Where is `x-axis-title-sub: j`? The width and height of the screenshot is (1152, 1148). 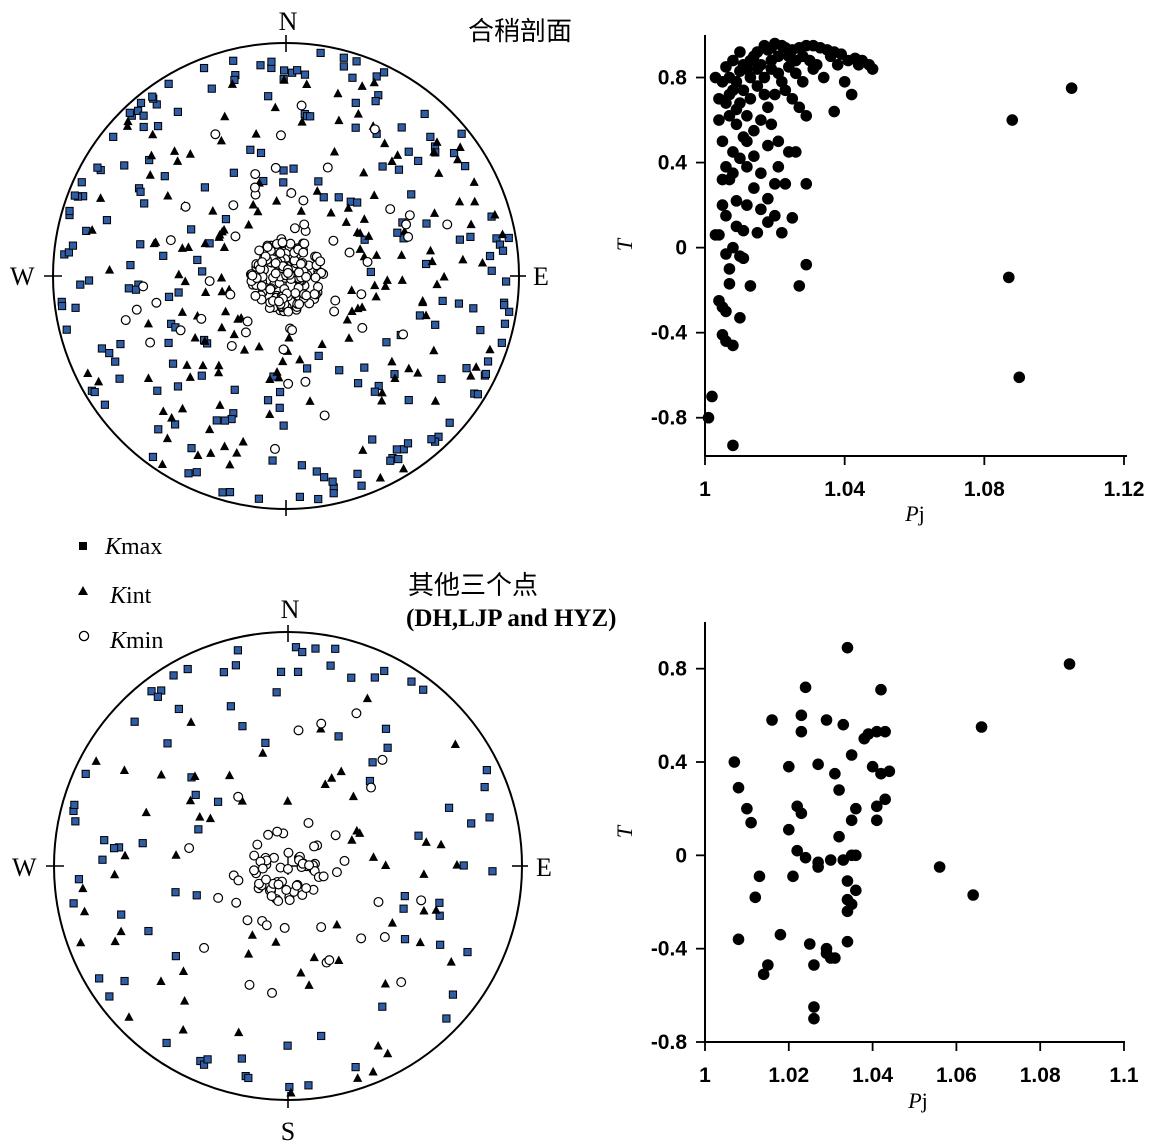 x-axis-title-sub: j is located at coordinates (921, 513).